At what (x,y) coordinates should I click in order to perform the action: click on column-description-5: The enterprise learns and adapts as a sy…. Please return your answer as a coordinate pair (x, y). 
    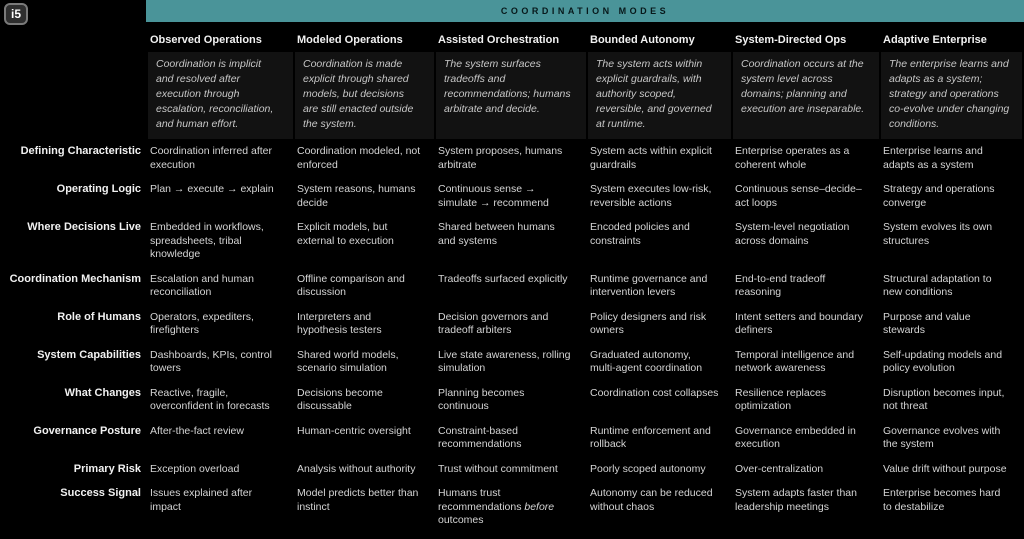
    Looking at the image, I should click on (952, 98).